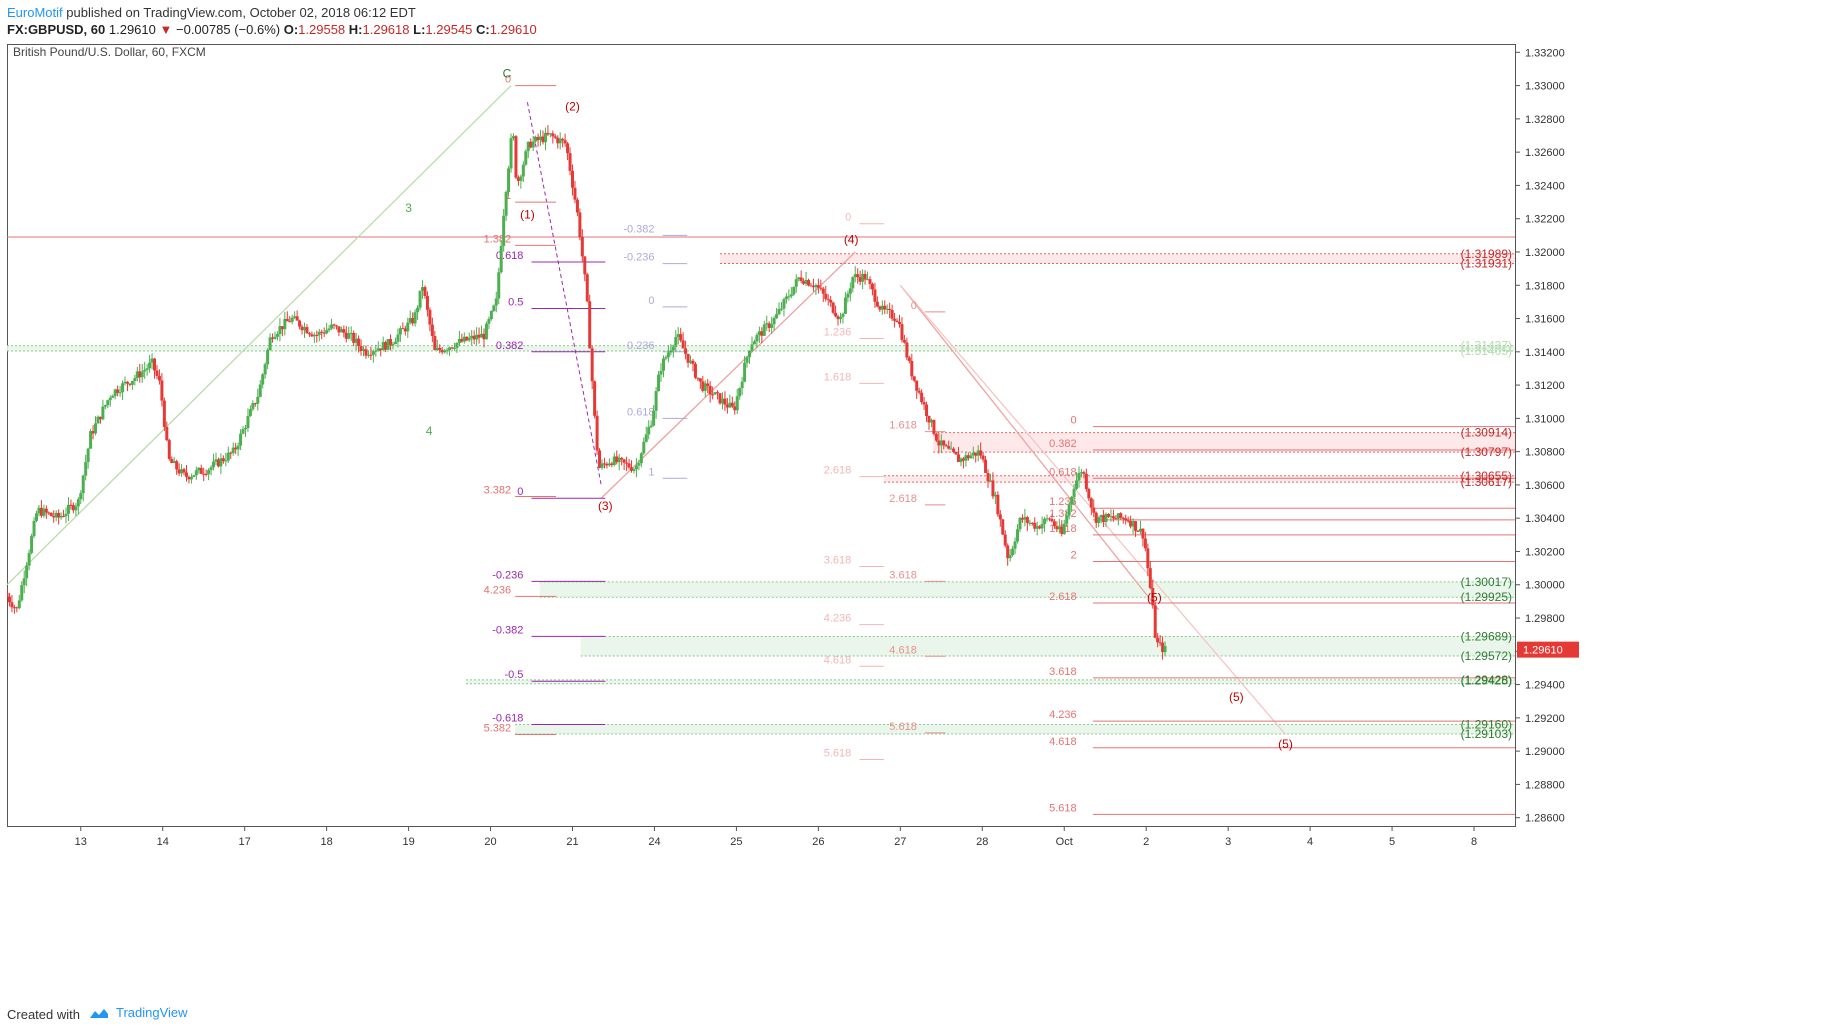 This screenshot has height=1030, width=1828. Describe the element at coordinates (1486, 680) in the screenshot. I see `zone-price-label: (1.29428)` at that location.